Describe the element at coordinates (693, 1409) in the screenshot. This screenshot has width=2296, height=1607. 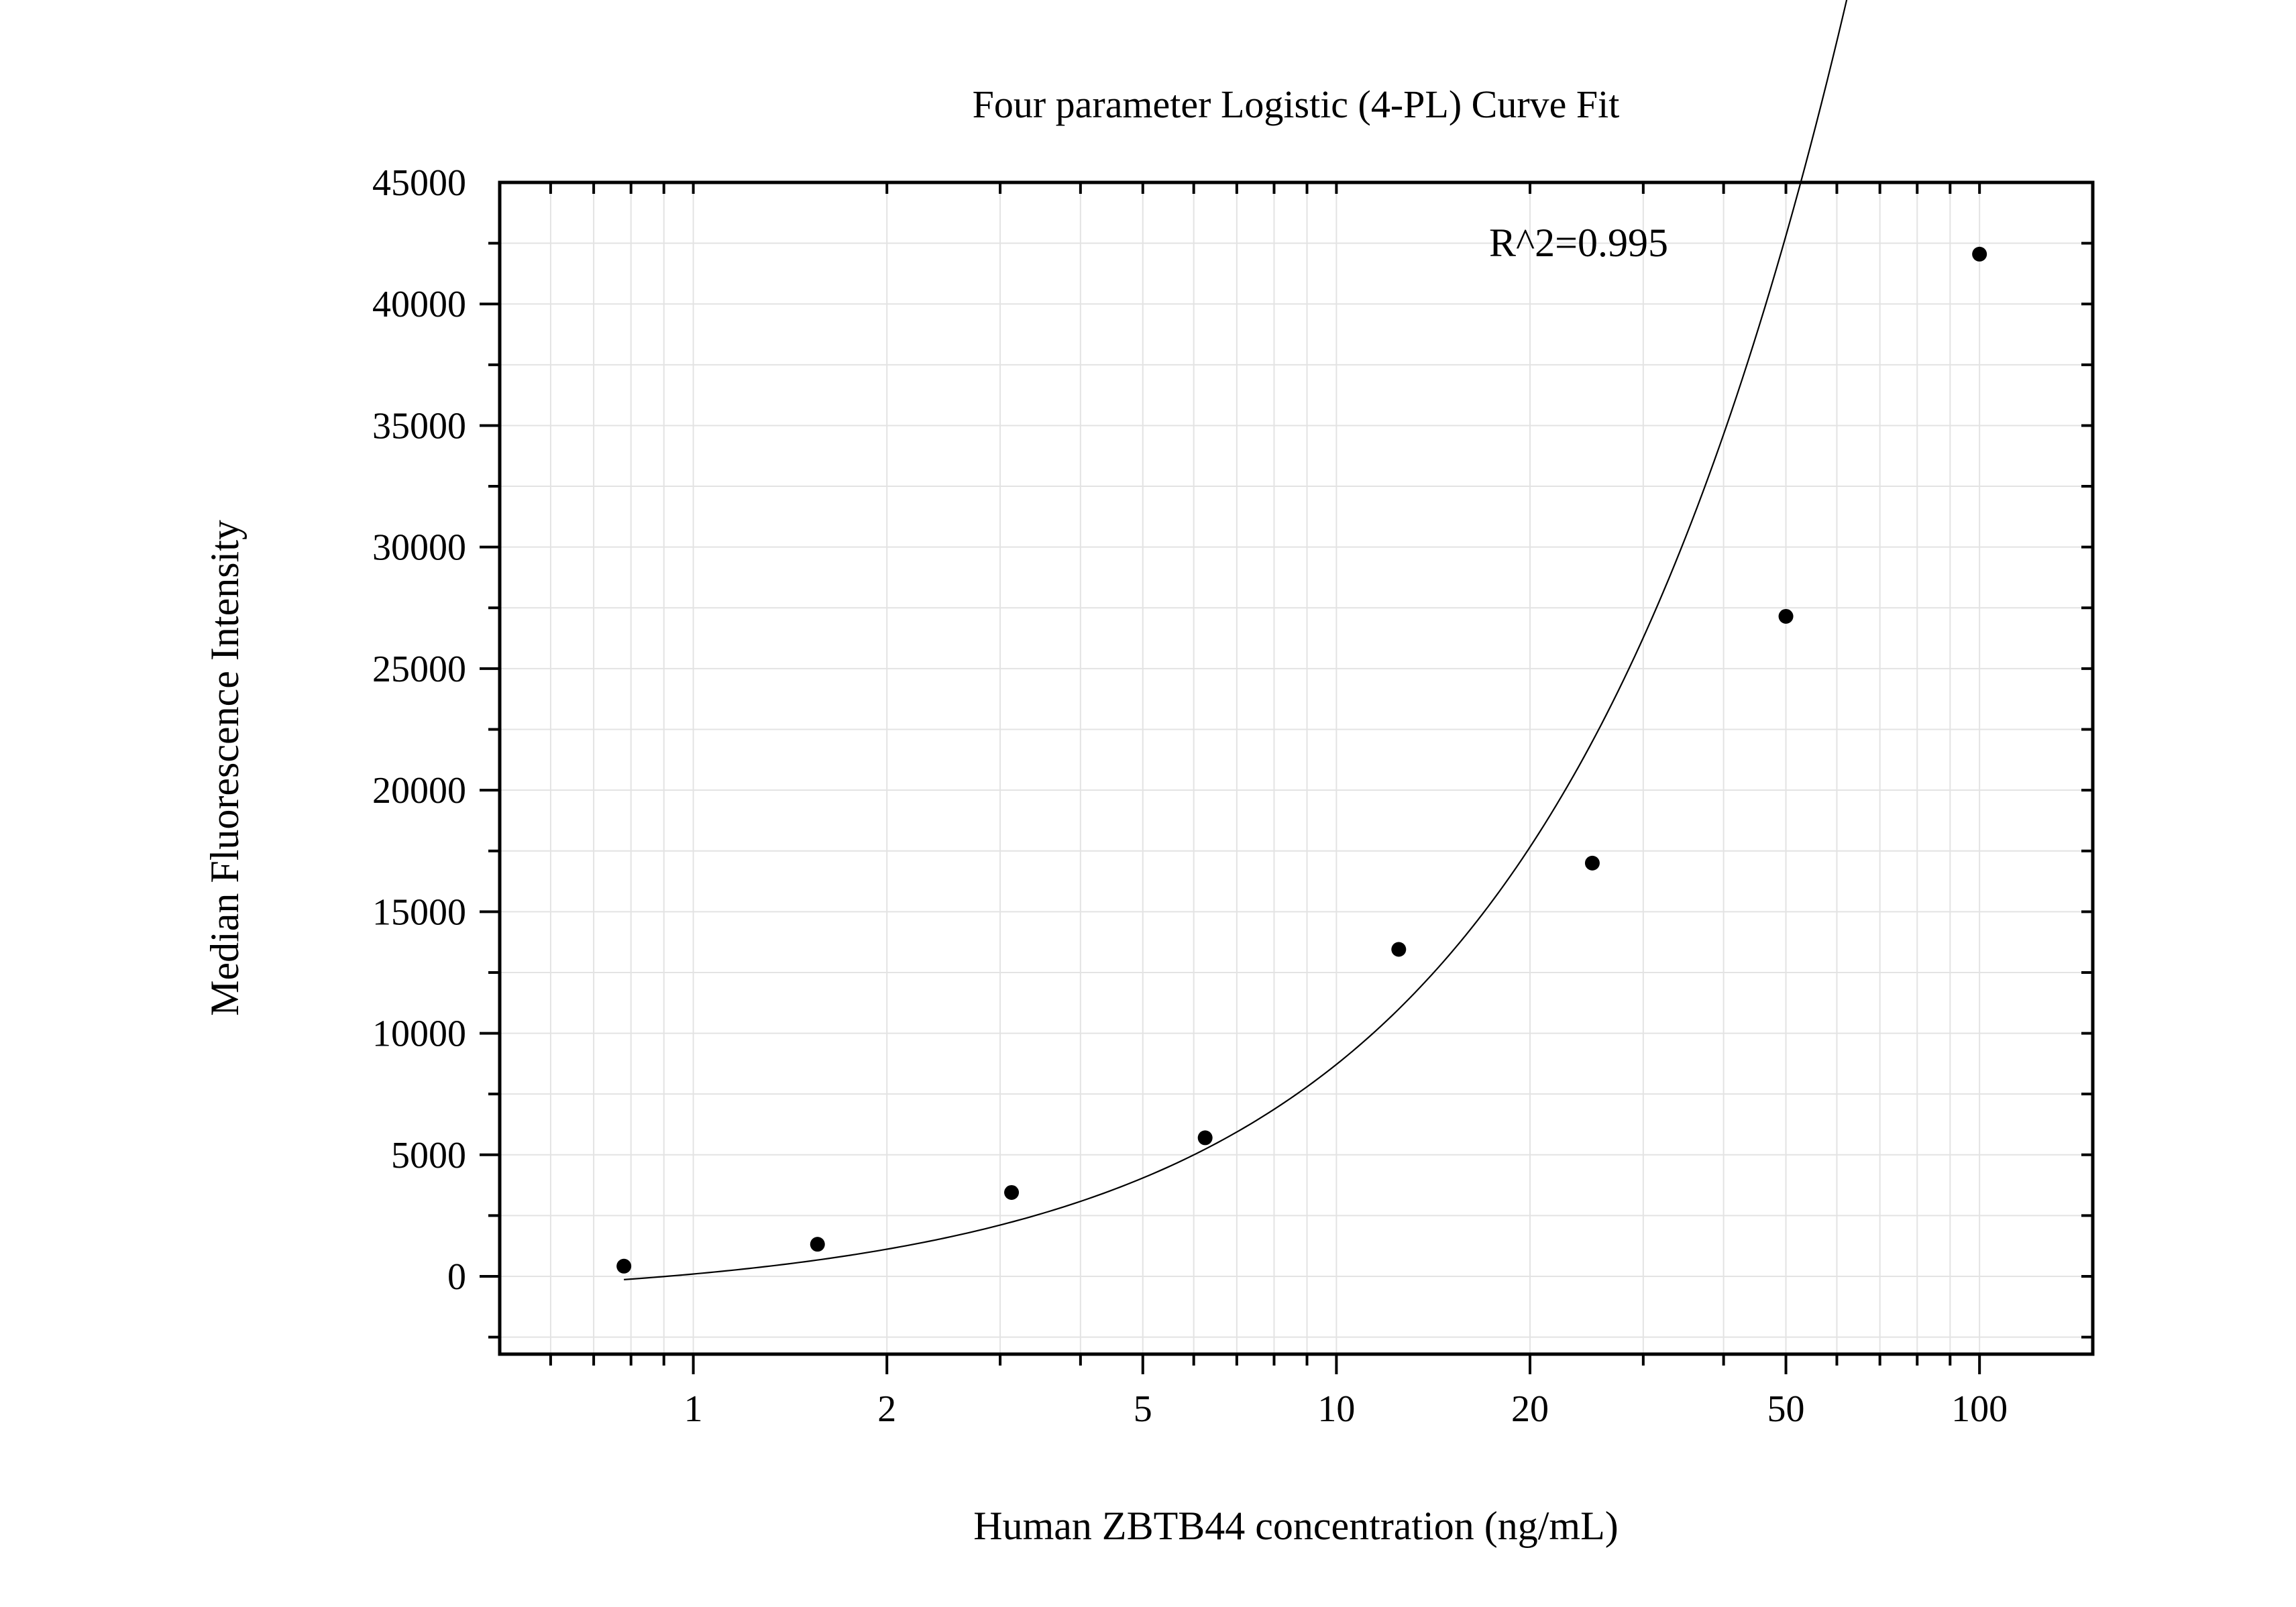
I see `x-tick-label: 1` at that location.